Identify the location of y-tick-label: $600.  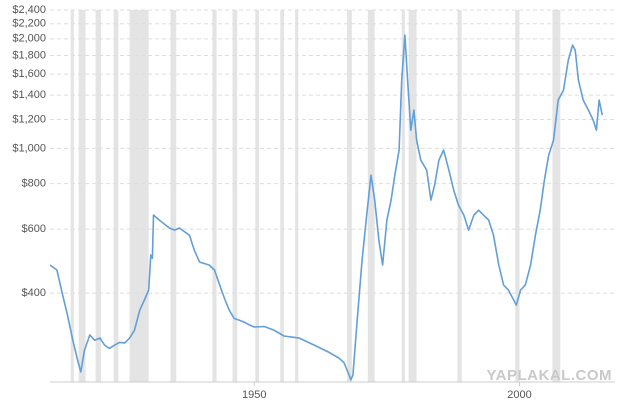
(34, 229).